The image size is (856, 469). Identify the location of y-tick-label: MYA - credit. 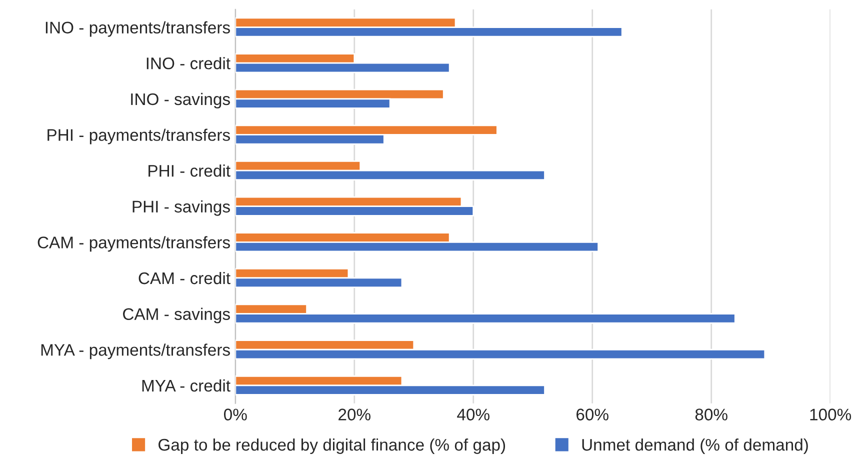
(186, 385).